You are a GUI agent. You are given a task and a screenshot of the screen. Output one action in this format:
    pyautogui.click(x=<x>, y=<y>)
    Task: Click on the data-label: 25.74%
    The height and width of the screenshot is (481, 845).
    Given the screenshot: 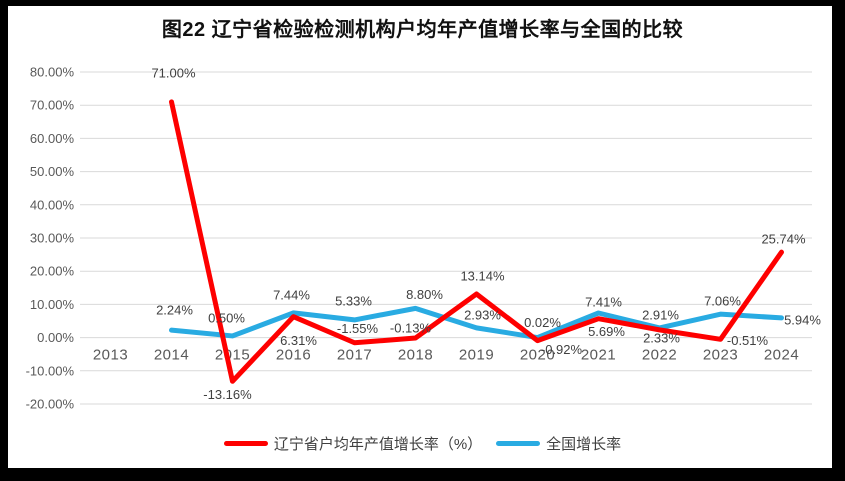 What is the action you would take?
    pyautogui.click(x=783, y=239)
    